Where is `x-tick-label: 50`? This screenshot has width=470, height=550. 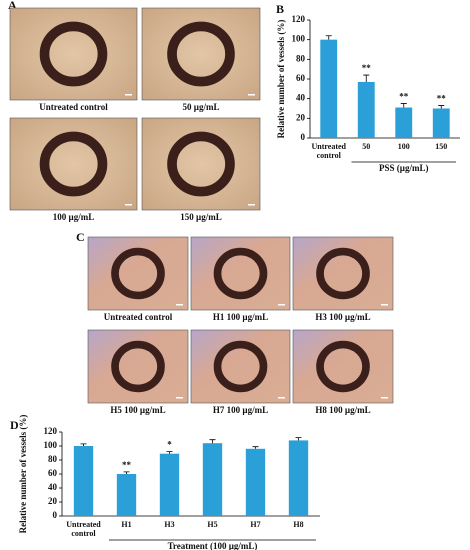
x-tick-label: 50 is located at coordinates (366, 146).